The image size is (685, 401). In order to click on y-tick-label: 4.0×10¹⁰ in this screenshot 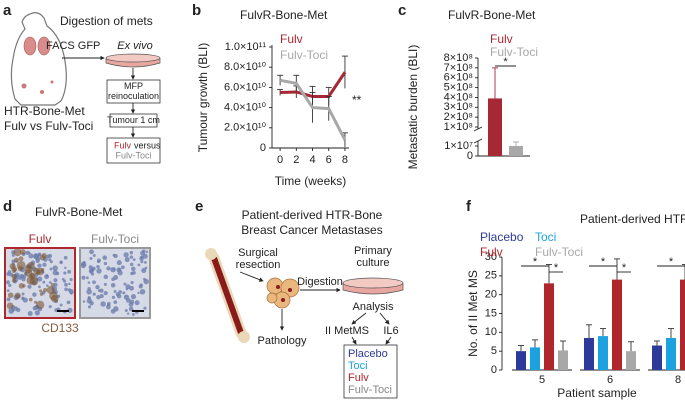, I will do `click(245, 108)`.